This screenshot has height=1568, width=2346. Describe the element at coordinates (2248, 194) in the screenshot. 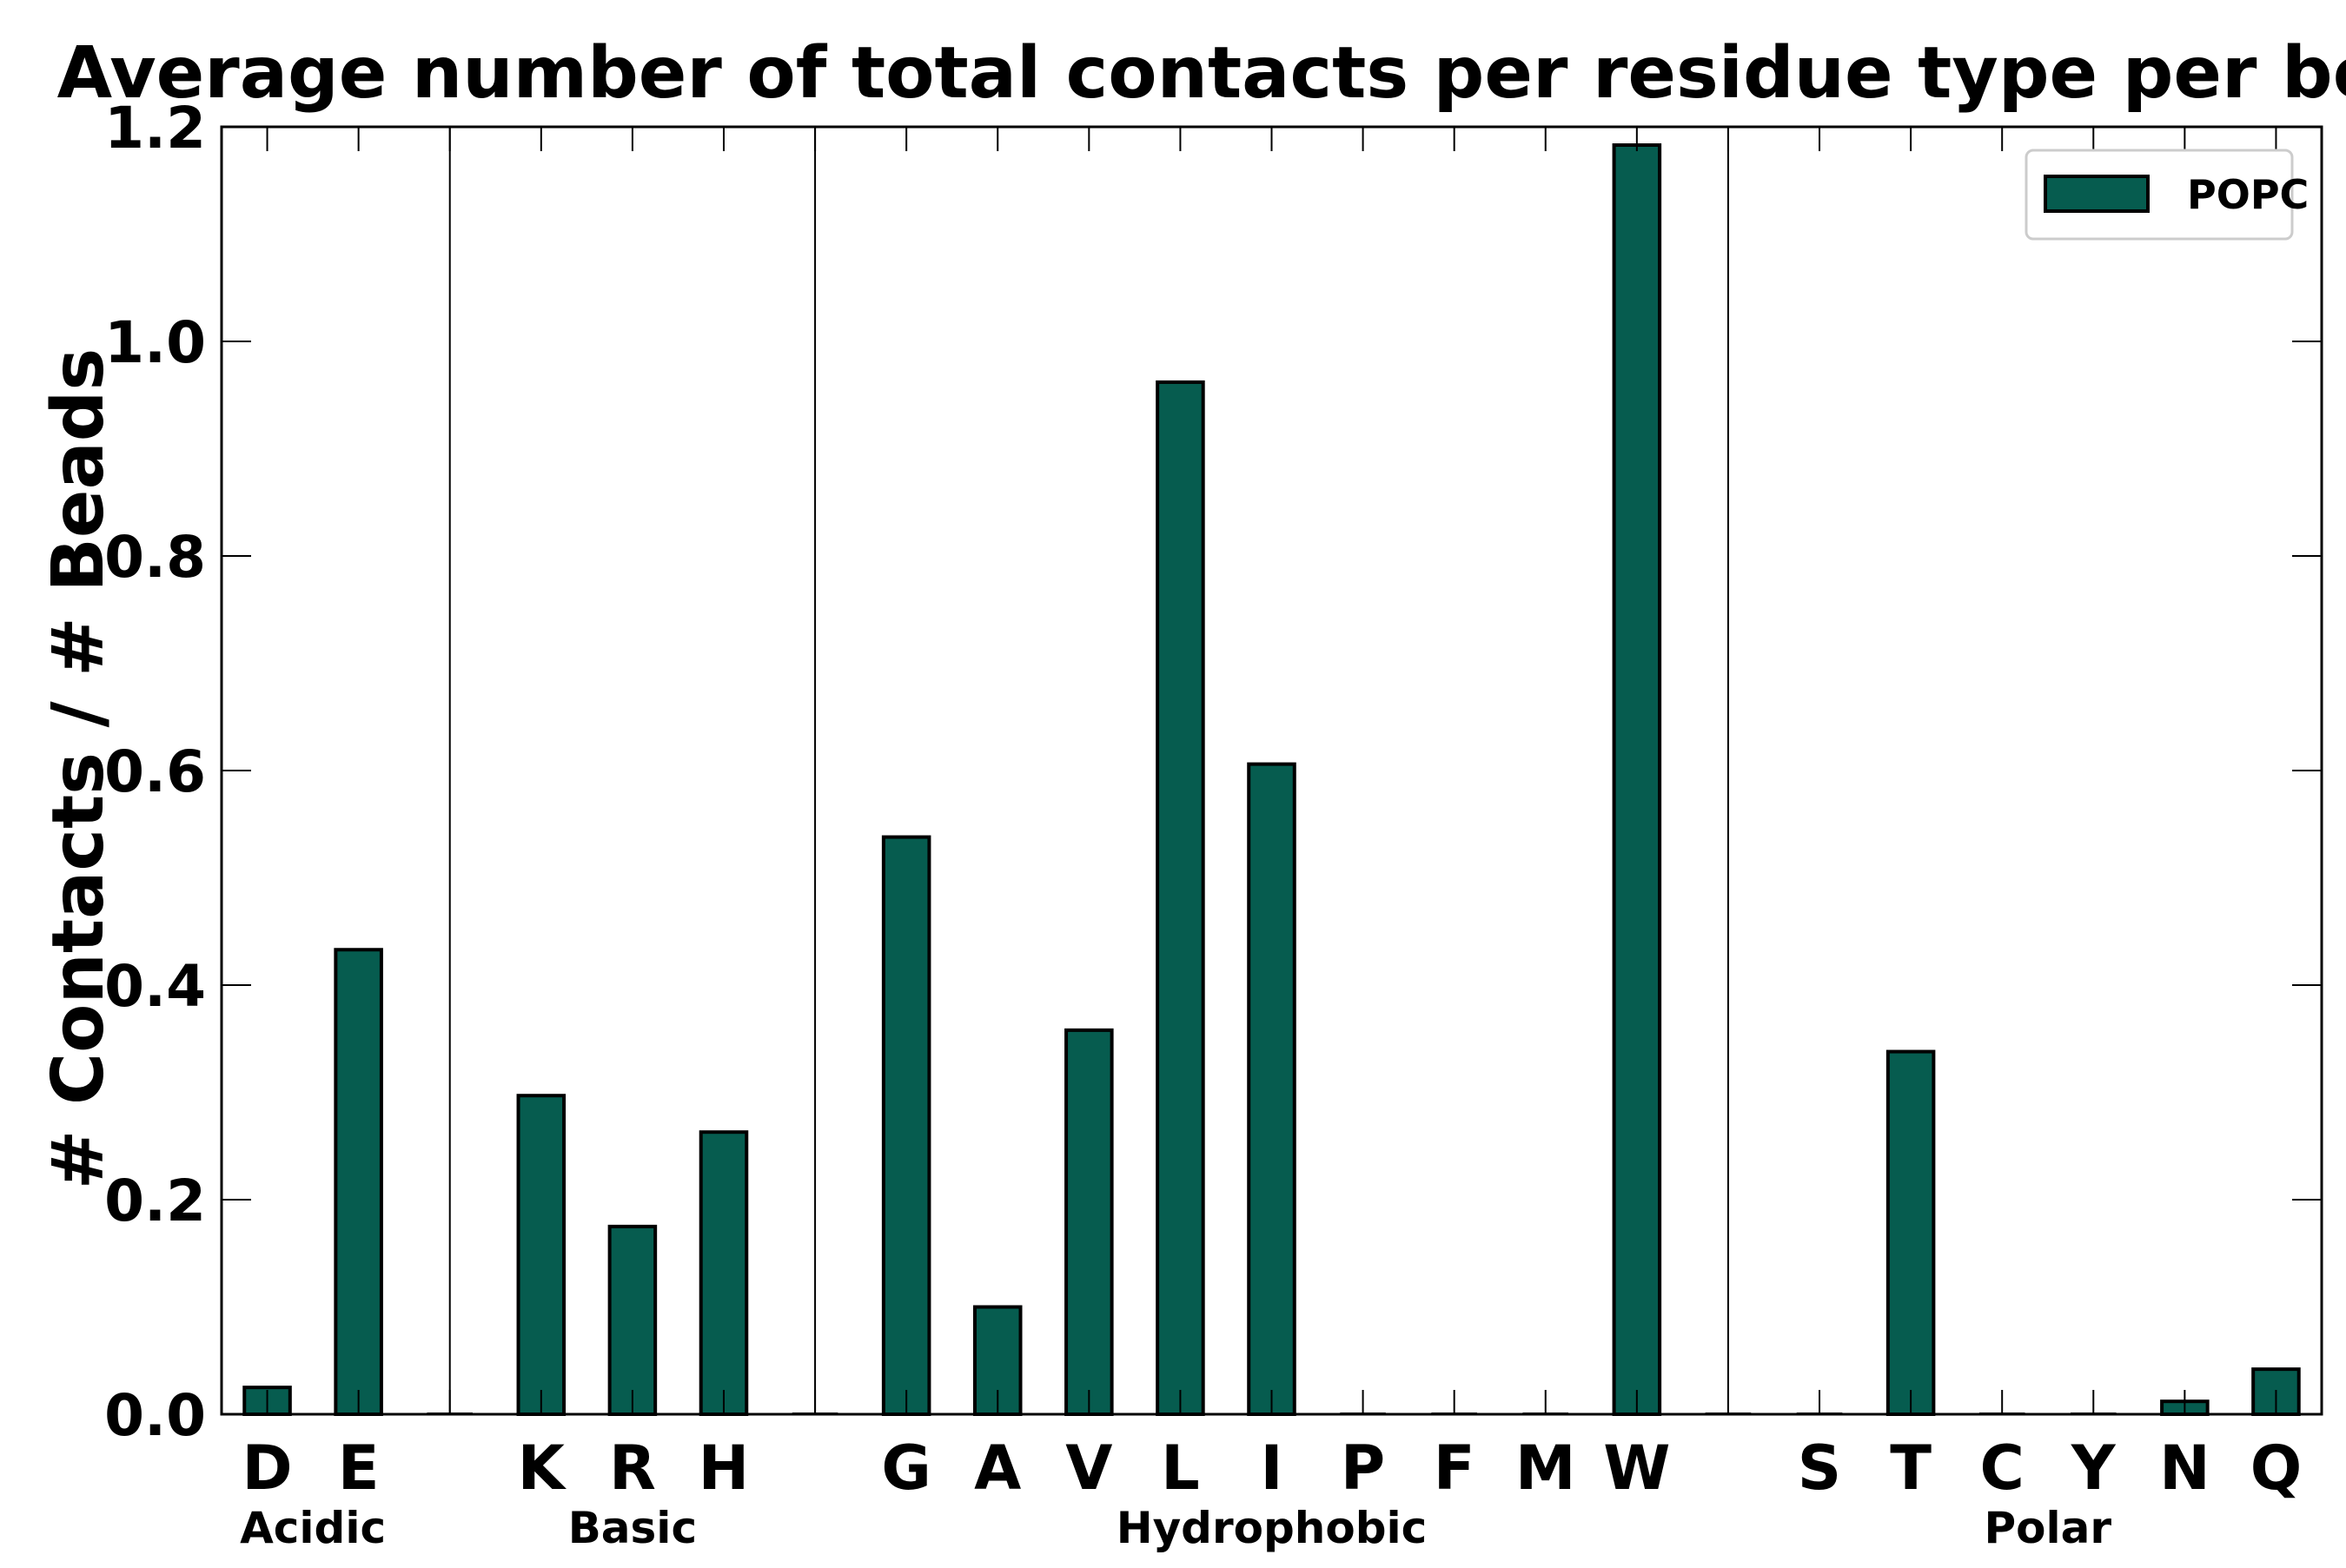

I see `legend-label: POPC` at that location.